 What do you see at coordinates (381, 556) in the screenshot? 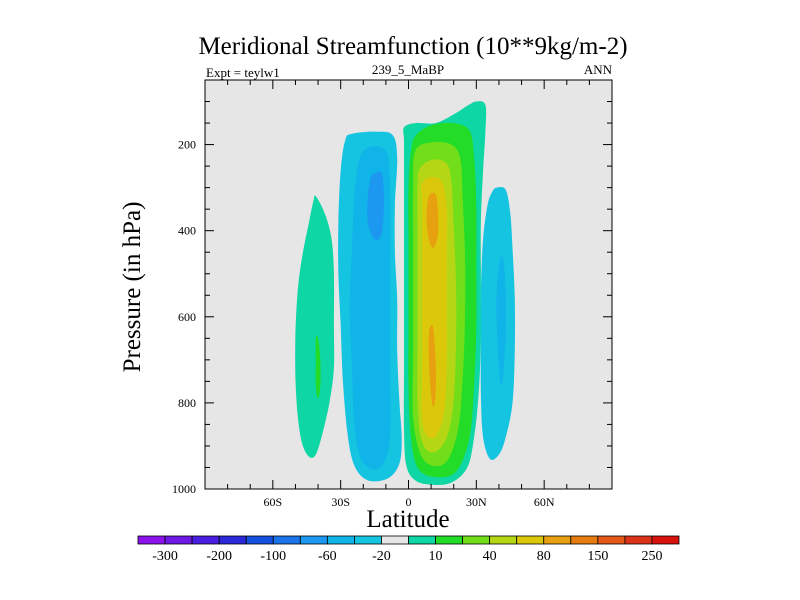
I see `colorbar-label: -20` at bounding box center [381, 556].